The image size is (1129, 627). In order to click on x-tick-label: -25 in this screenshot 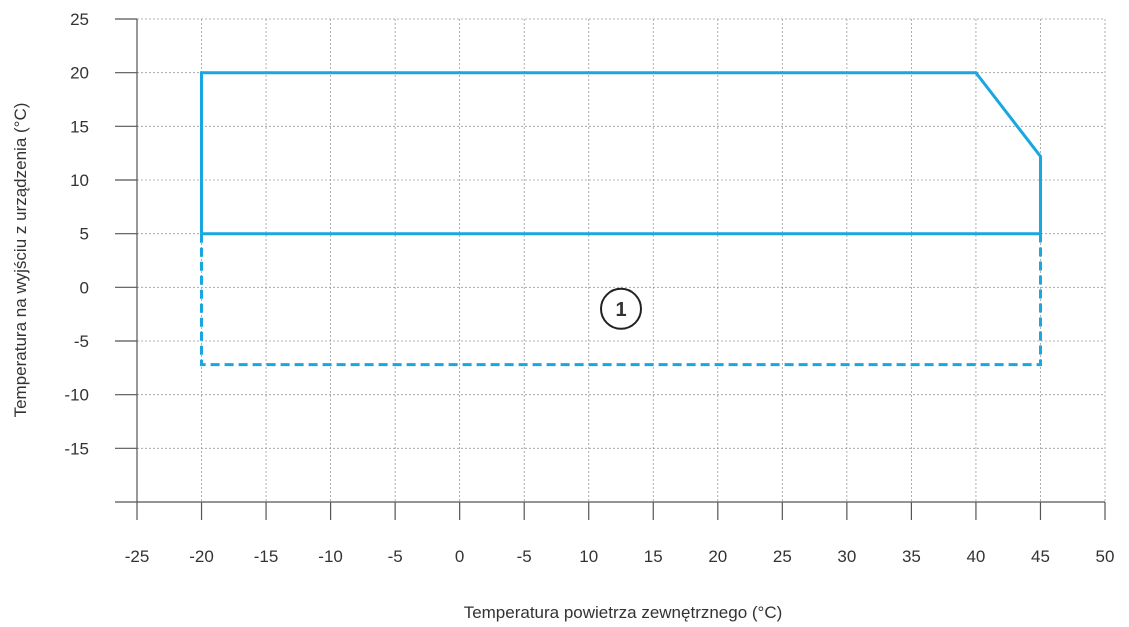, I will do `click(137, 556)`.